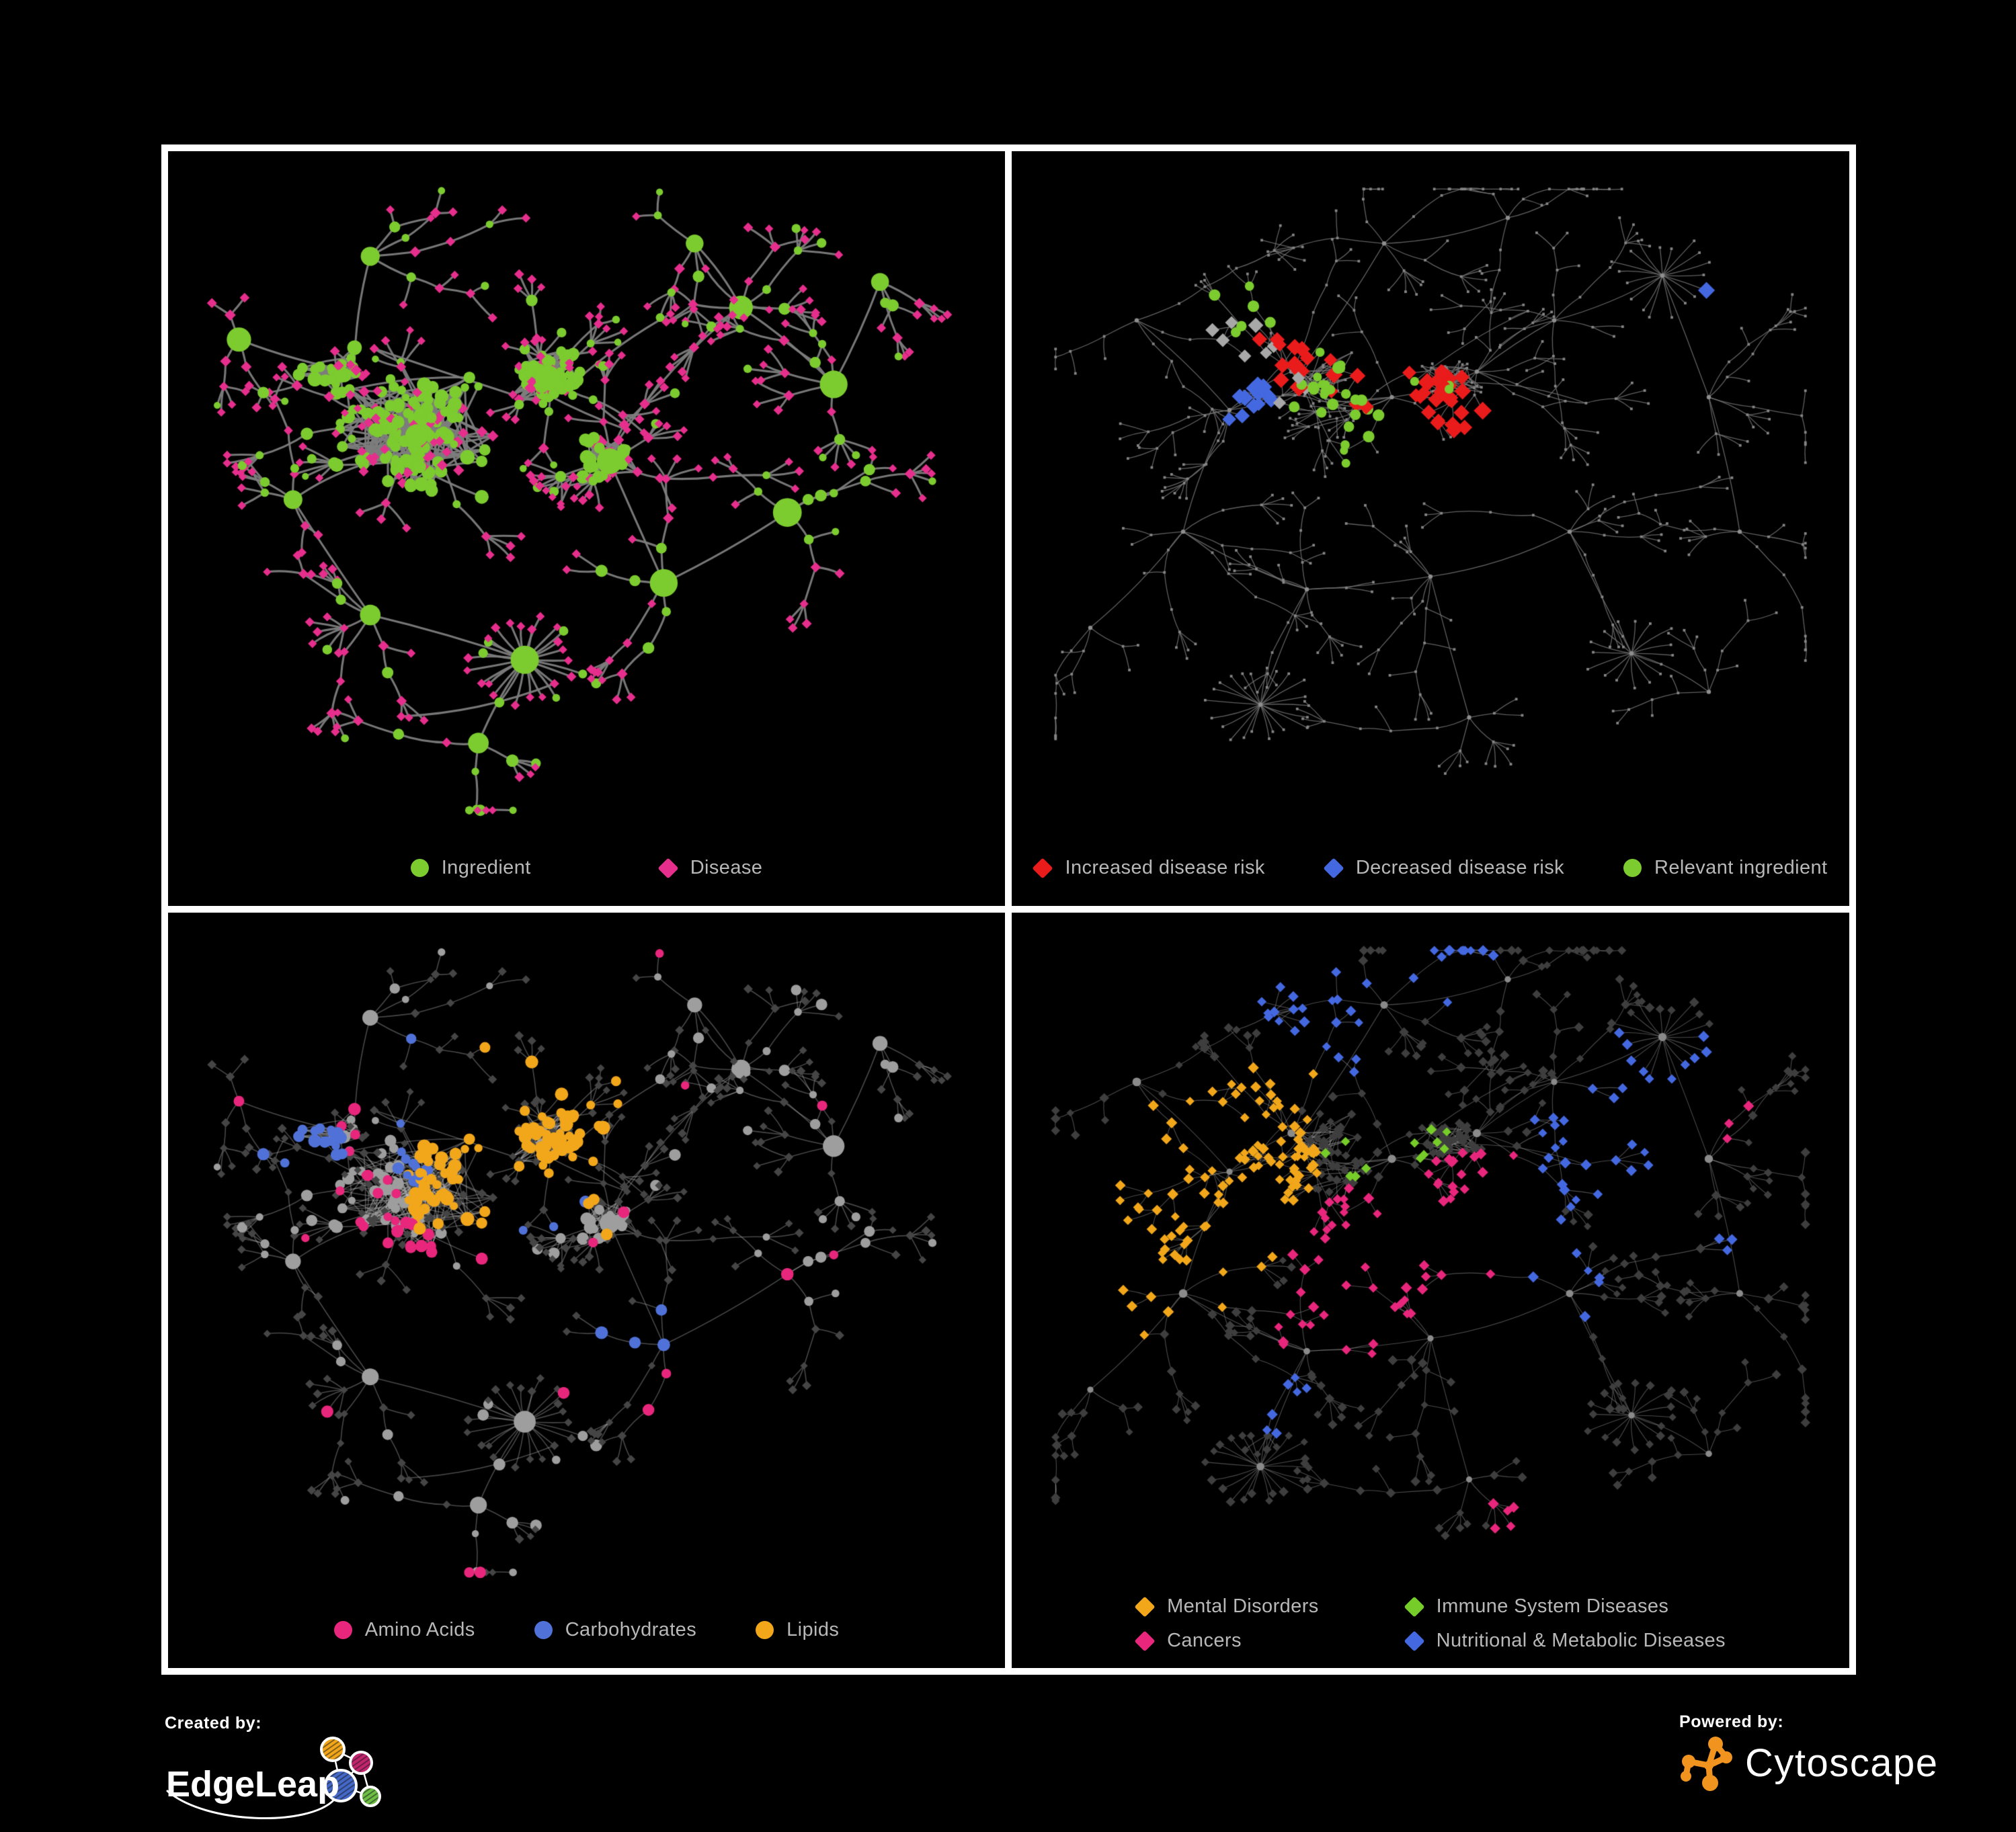  I want to click on edgeleap-node-magenta, so click(361, 1763).